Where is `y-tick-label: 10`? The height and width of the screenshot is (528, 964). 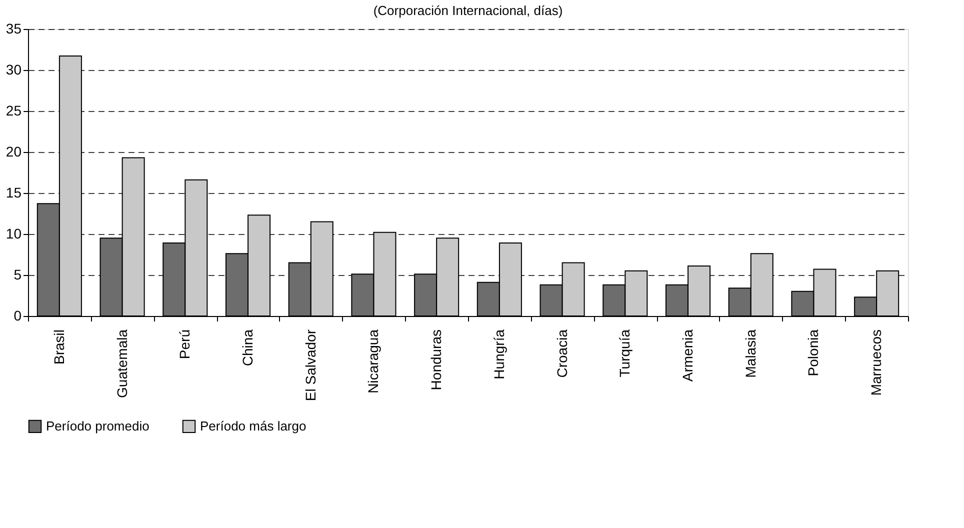 y-tick-label: 10 is located at coordinates (14, 234).